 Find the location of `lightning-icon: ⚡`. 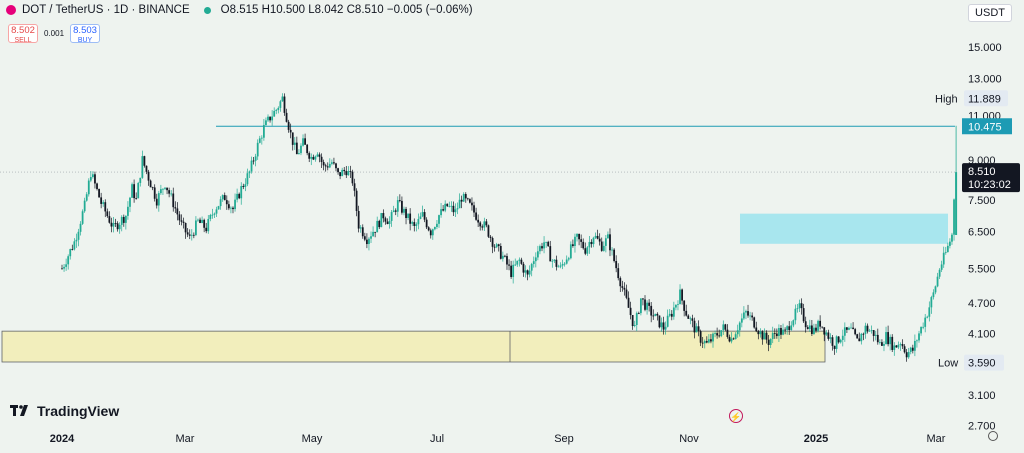

lightning-icon: ⚡ is located at coordinates (736, 416).